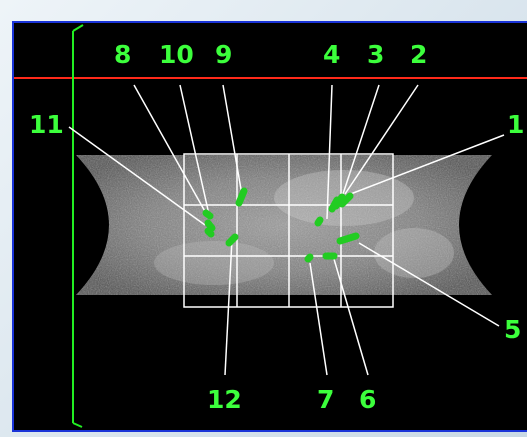 This screenshot has width=527, height=437. What do you see at coordinates (512, 329) in the screenshot?
I see `feature-label-5: 5` at bounding box center [512, 329].